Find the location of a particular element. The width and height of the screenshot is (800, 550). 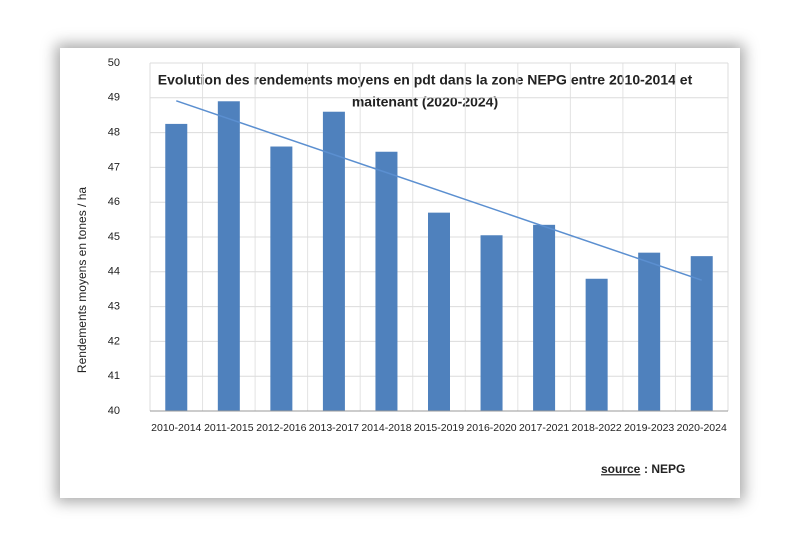

y-tick-label: 41 is located at coordinates (114, 376).